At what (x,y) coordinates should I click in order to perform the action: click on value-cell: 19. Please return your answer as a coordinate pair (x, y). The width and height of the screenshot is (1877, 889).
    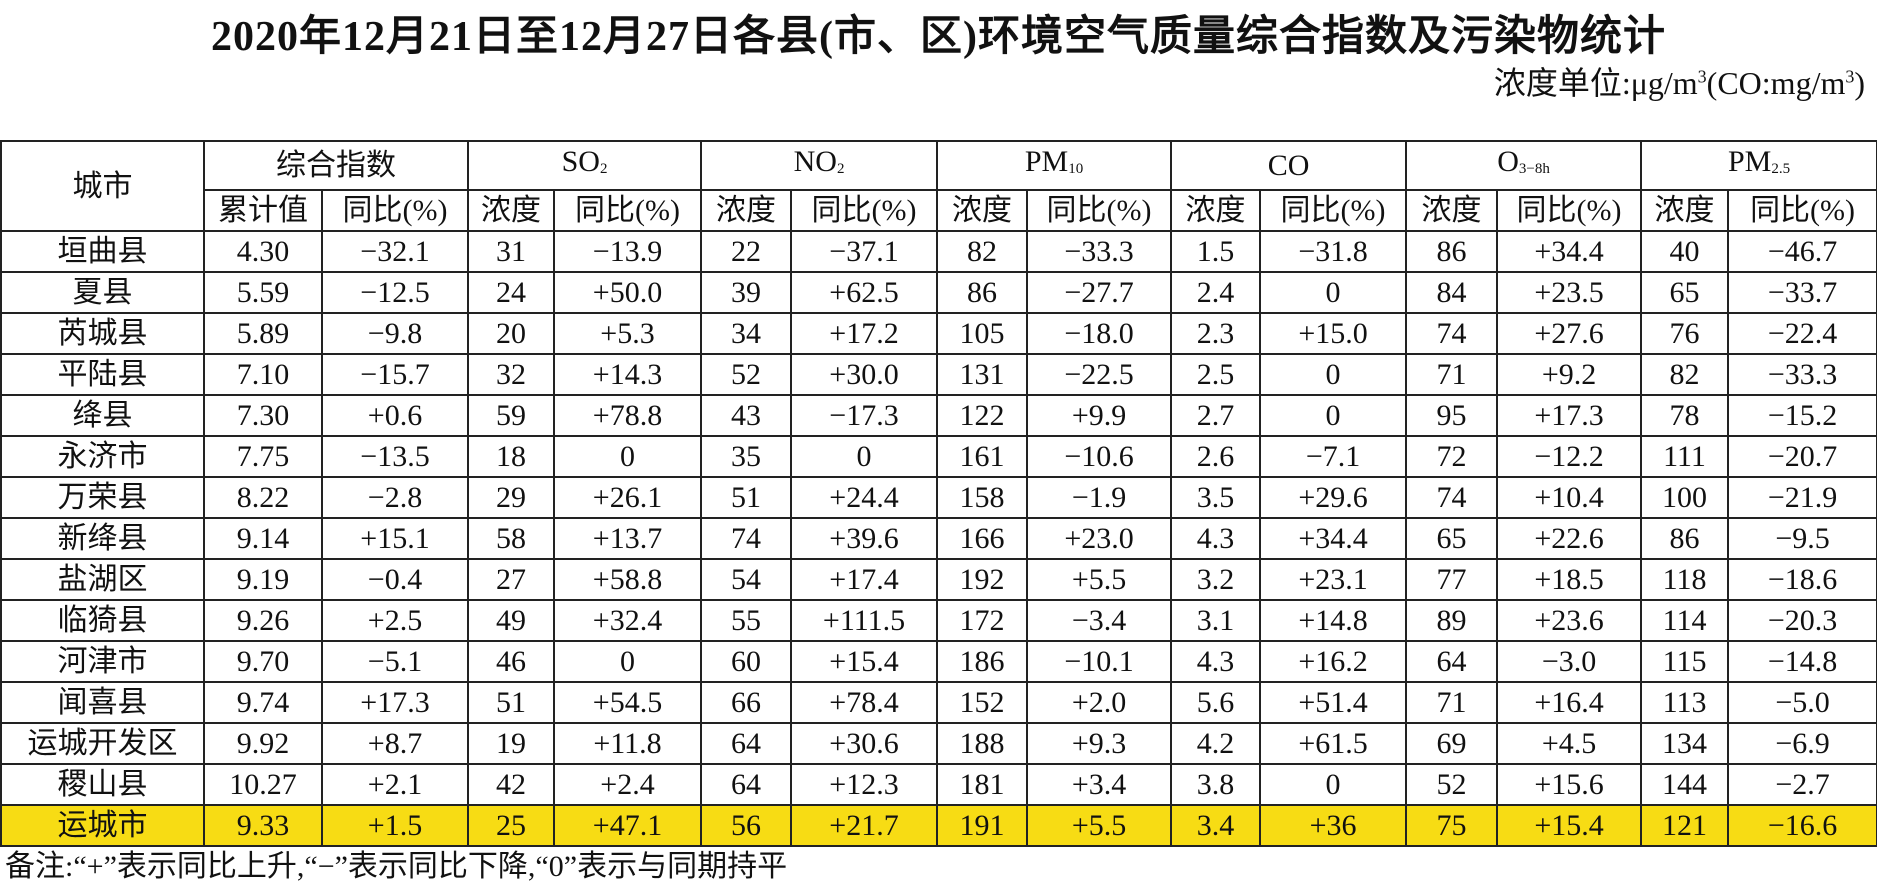
    Looking at the image, I should click on (511, 743).